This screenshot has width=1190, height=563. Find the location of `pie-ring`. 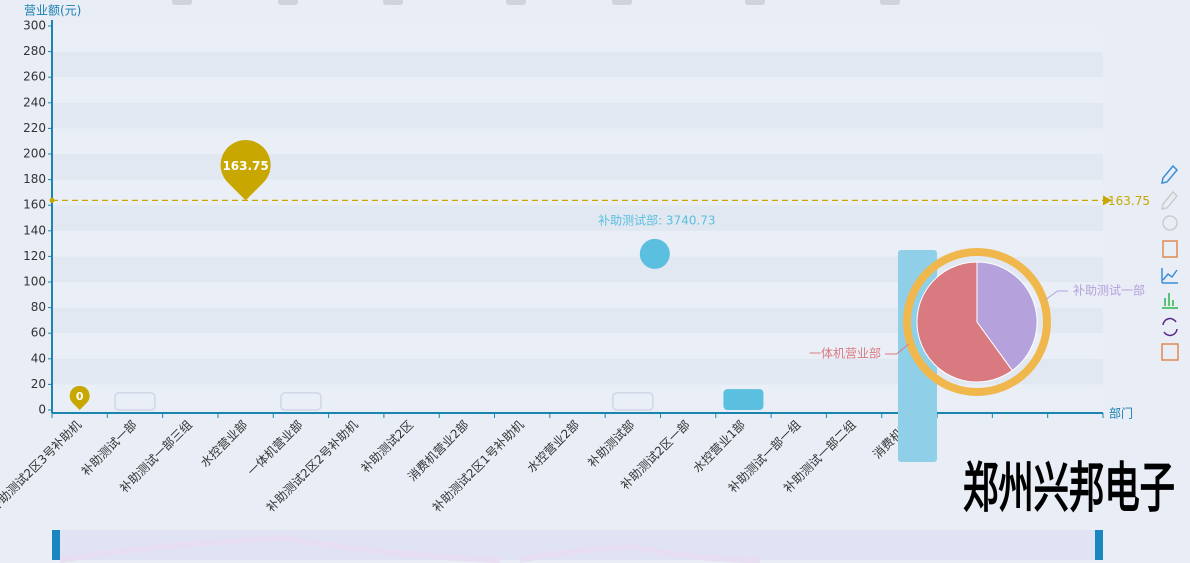

pie-ring is located at coordinates (977, 322).